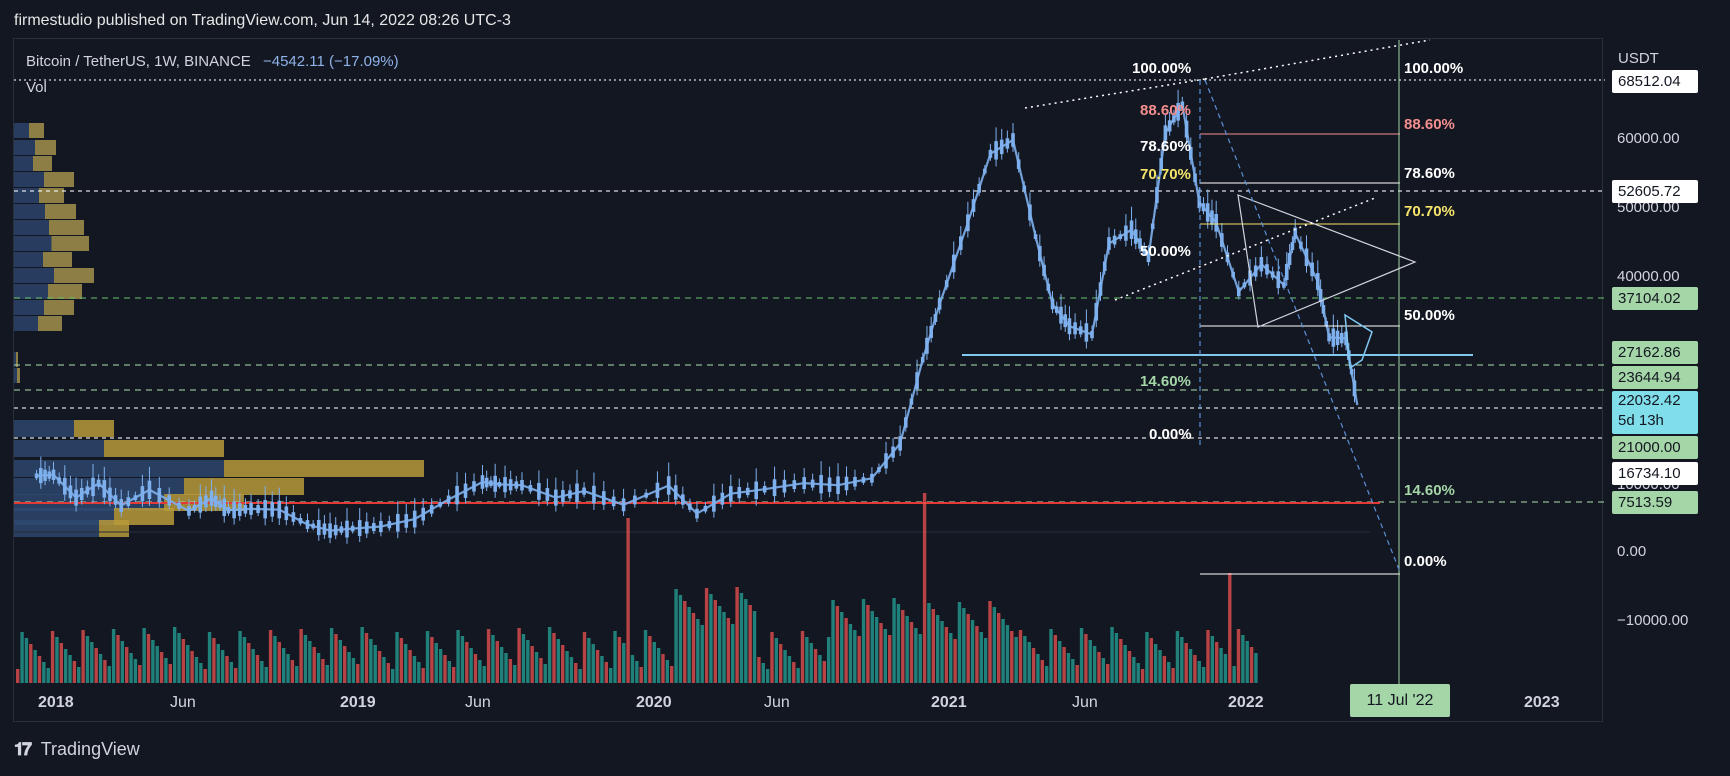 This screenshot has height=776, width=1730. I want to click on y-tick-label: −10000.00, so click(1653, 620).